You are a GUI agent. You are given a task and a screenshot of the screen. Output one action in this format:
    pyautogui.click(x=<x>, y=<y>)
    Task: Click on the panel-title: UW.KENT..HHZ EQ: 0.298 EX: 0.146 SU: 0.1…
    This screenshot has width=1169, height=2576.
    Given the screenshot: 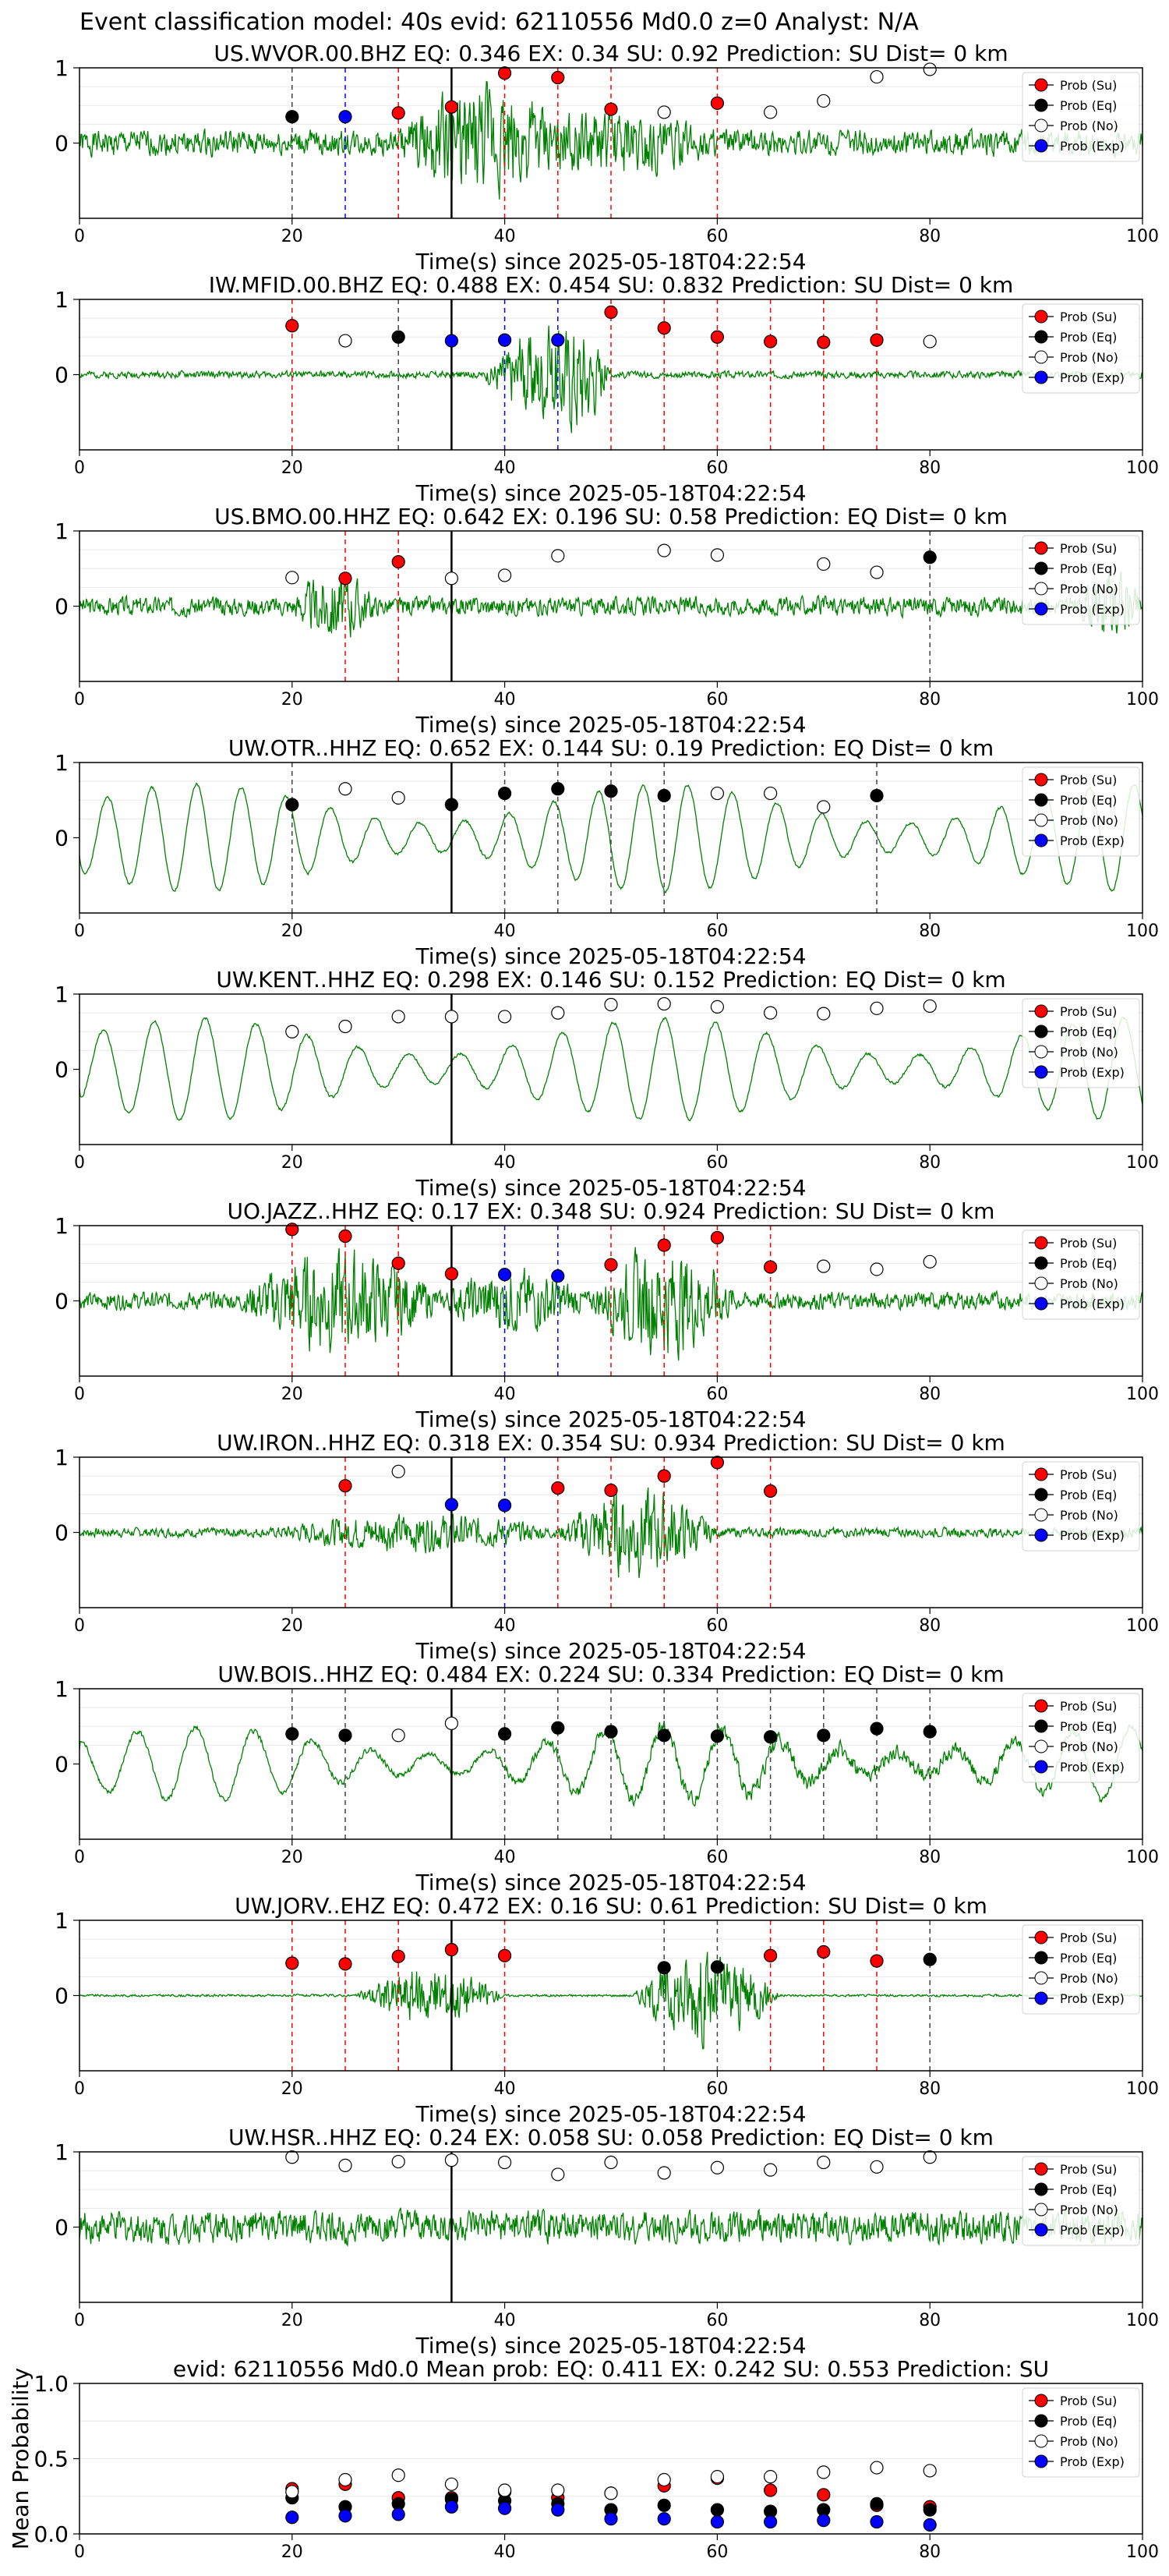 What is the action you would take?
    pyautogui.click(x=610, y=980)
    